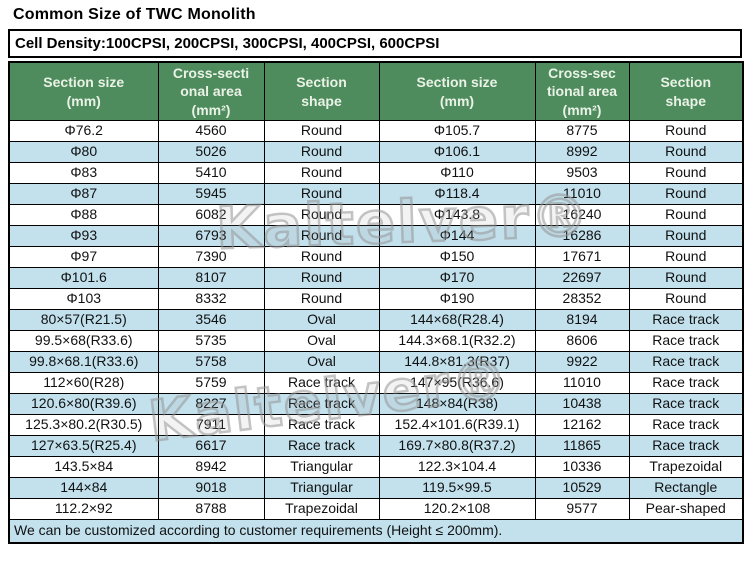  I want to click on table-row: Φ97 7390 Round Φ150 17671 Round, so click(376, 257).